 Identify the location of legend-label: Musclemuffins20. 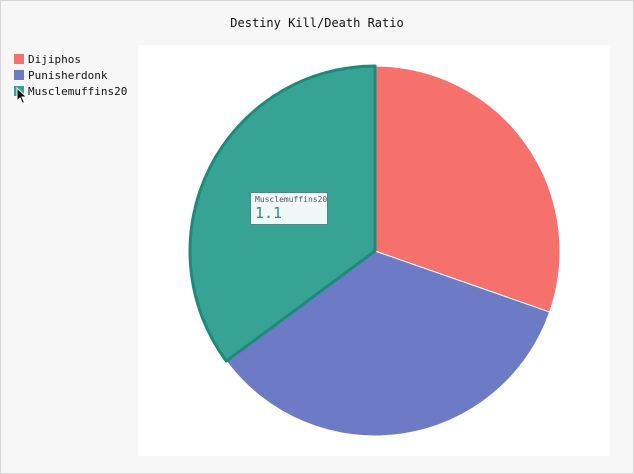
(78, 91).